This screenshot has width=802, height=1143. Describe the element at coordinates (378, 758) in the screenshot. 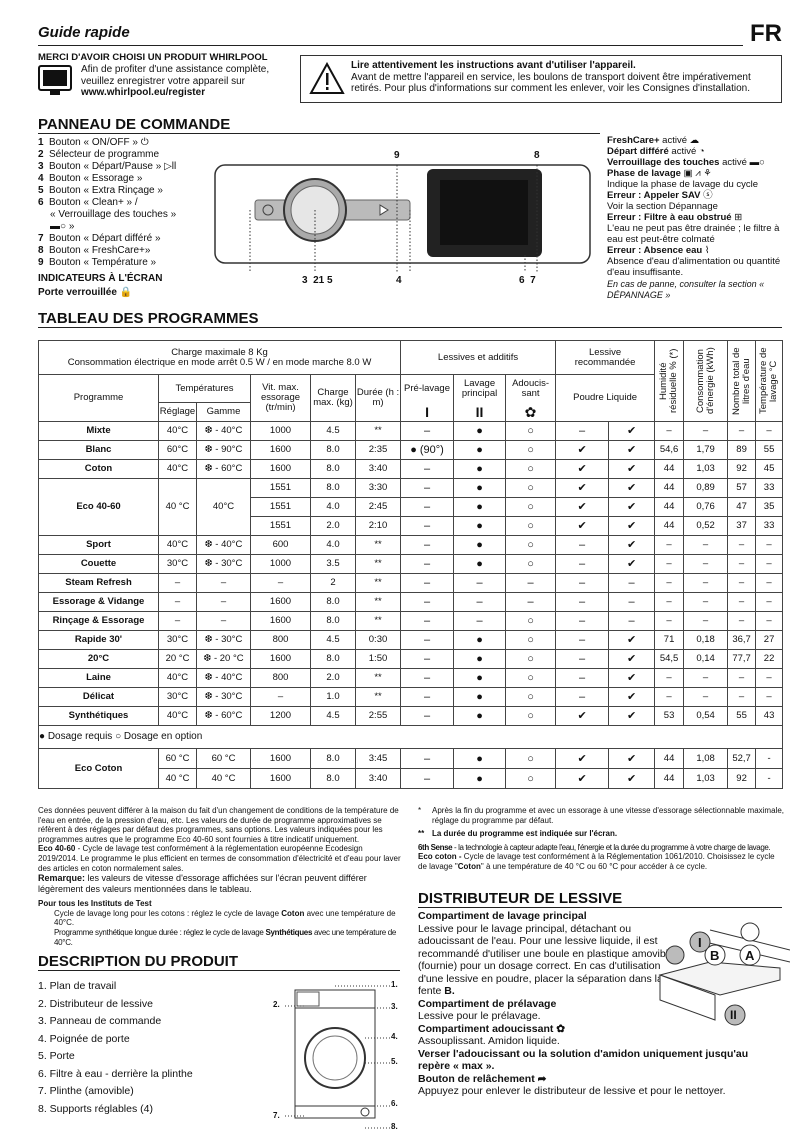

I see `table-cell: 3:45` at that location.